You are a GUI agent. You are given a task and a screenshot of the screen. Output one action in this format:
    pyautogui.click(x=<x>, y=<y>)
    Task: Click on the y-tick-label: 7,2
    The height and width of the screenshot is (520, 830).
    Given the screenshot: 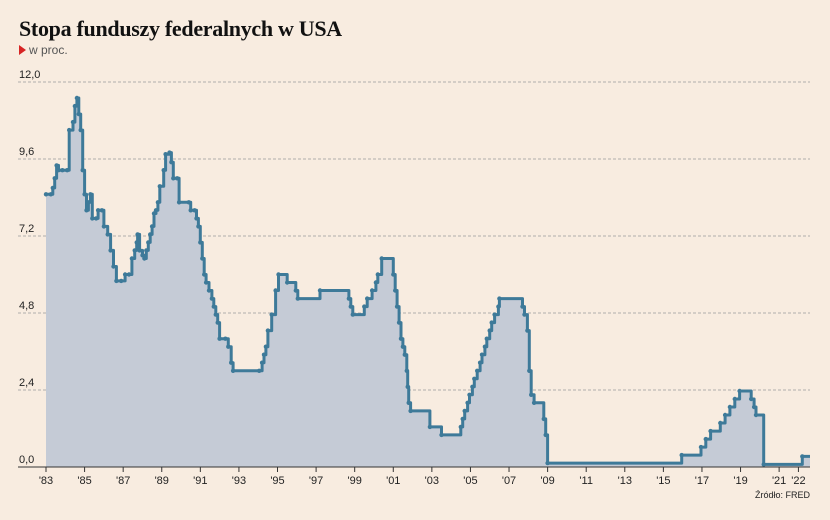 What is the action you would take?
    pyautogui.click(x=26, y=229)
    